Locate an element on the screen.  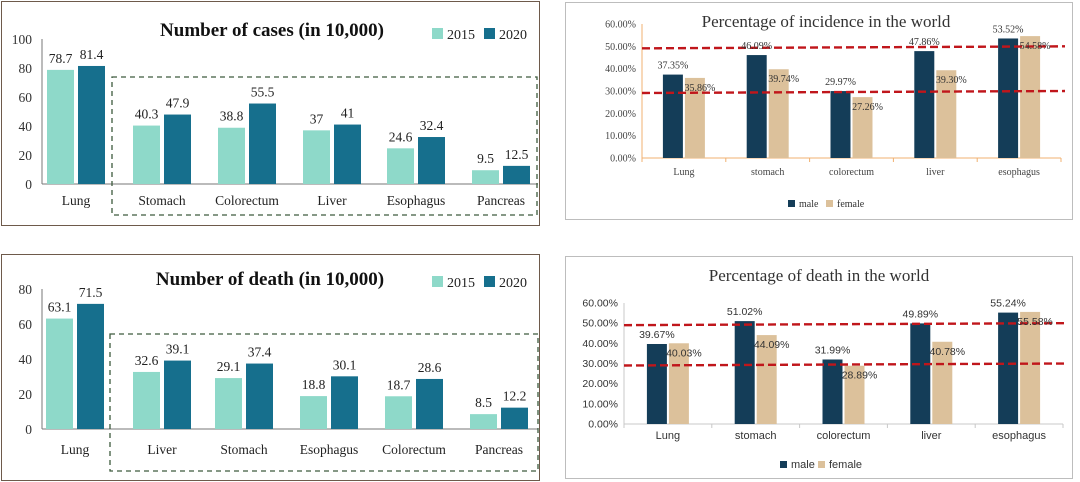
legend-label-2015: 2015 is located at coordinates (461, 35).